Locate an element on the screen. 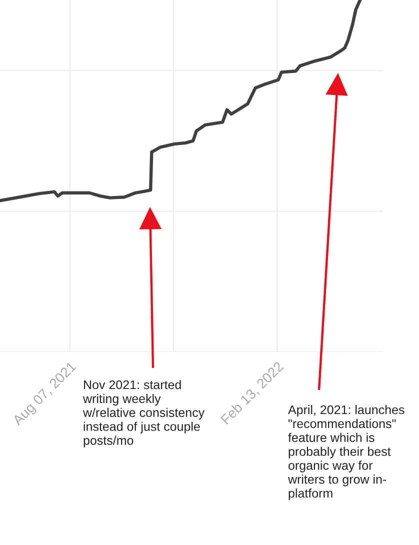 This screenshot has width=419, height=545. text: Nov 2021: started writing weekly w/relative consistency instead of just couple posts/mo is located at coordinates (143, 414).